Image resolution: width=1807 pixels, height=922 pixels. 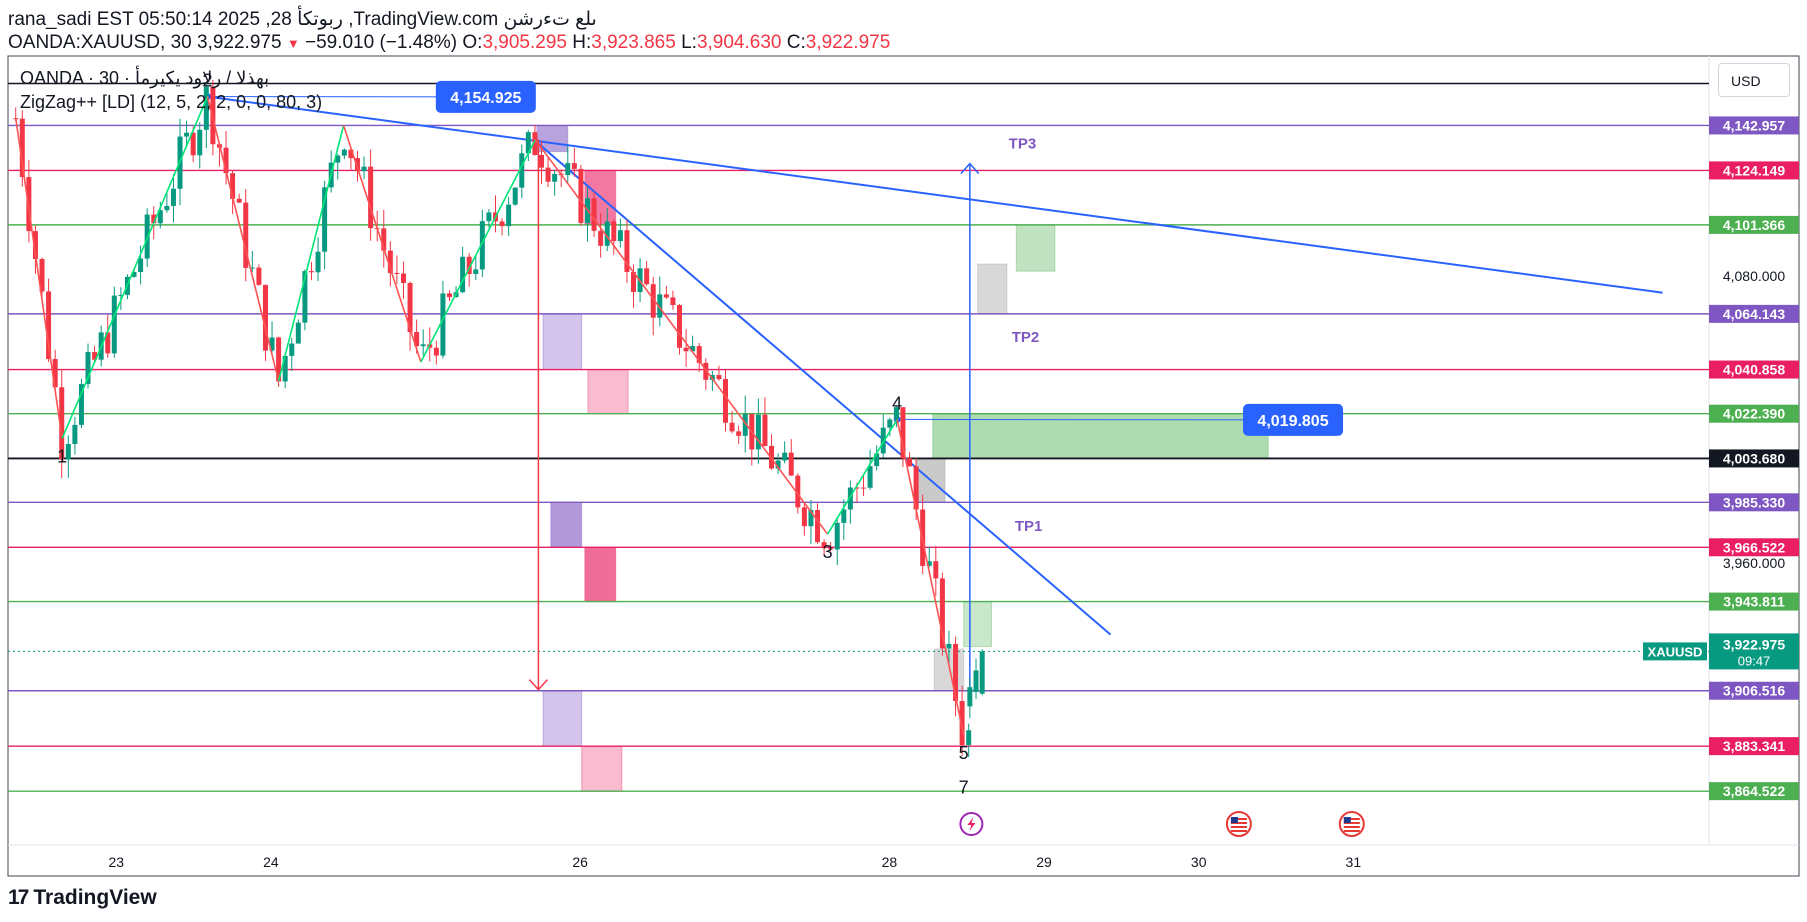 I want to click on level-badge-label-4: 4,040.858, so click(x=1754, y=370).